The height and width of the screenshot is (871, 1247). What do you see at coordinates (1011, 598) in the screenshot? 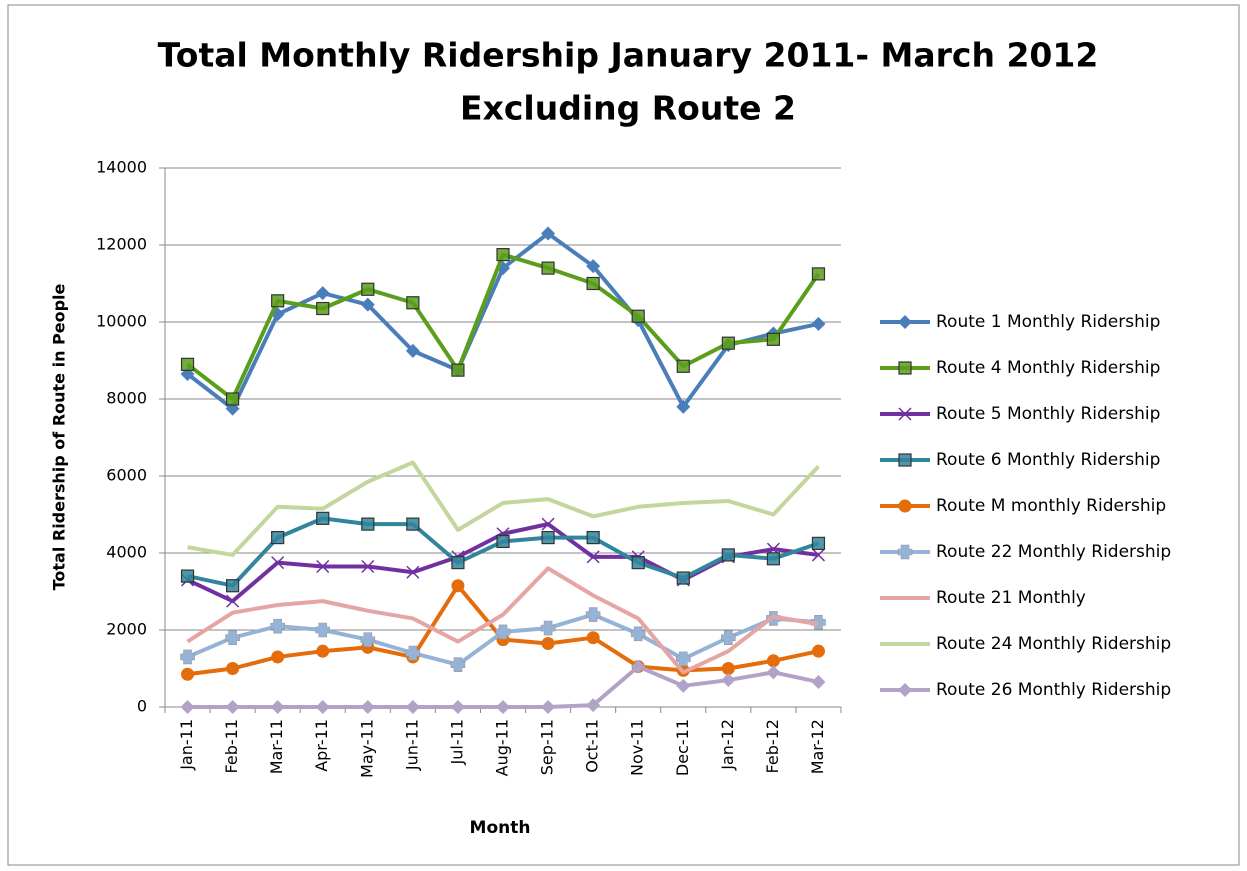
I see `legend-label: Route 21 Monthly` at bounding box center [1011, 598].